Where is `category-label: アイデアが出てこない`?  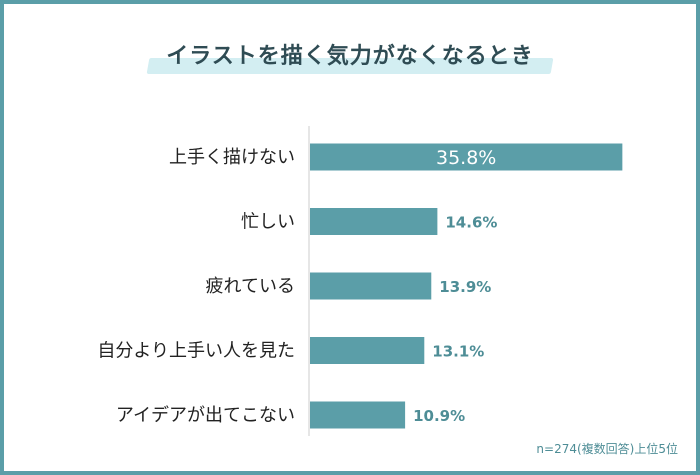
category-label: アイデアが出てこない is located at coordinates (205, 415).